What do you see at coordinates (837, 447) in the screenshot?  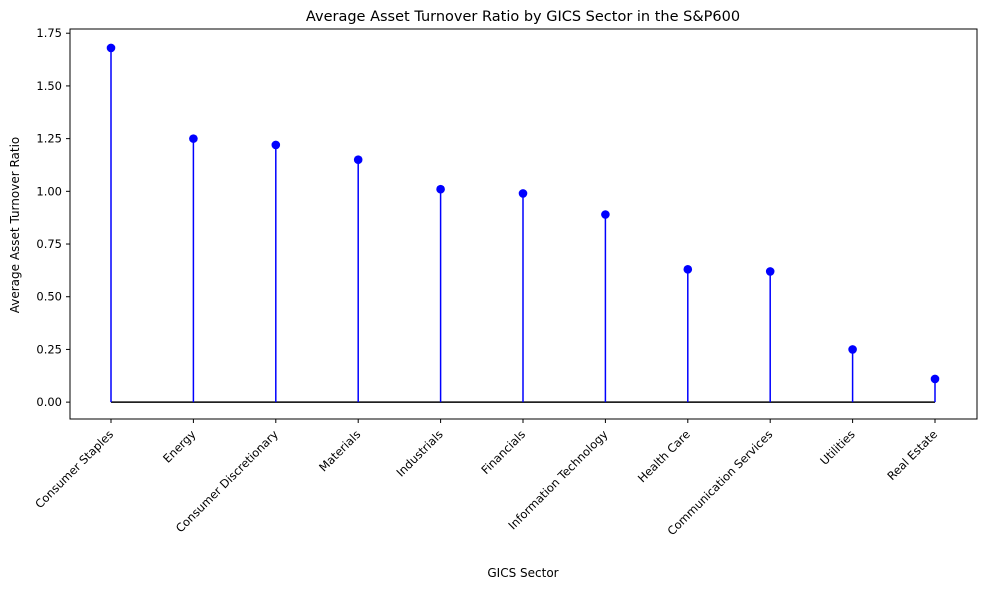 I see `x-tick-label: Utilities` at bounding box center [837, 447].